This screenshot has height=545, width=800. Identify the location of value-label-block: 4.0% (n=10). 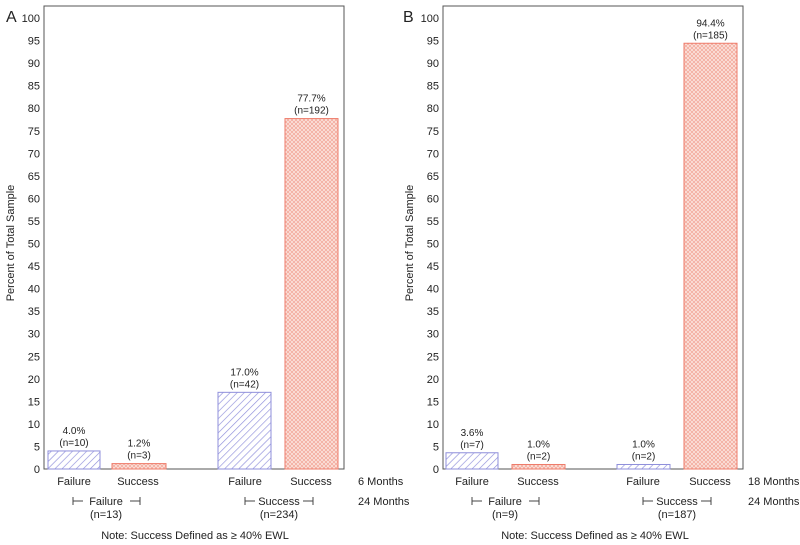
(73, 437).